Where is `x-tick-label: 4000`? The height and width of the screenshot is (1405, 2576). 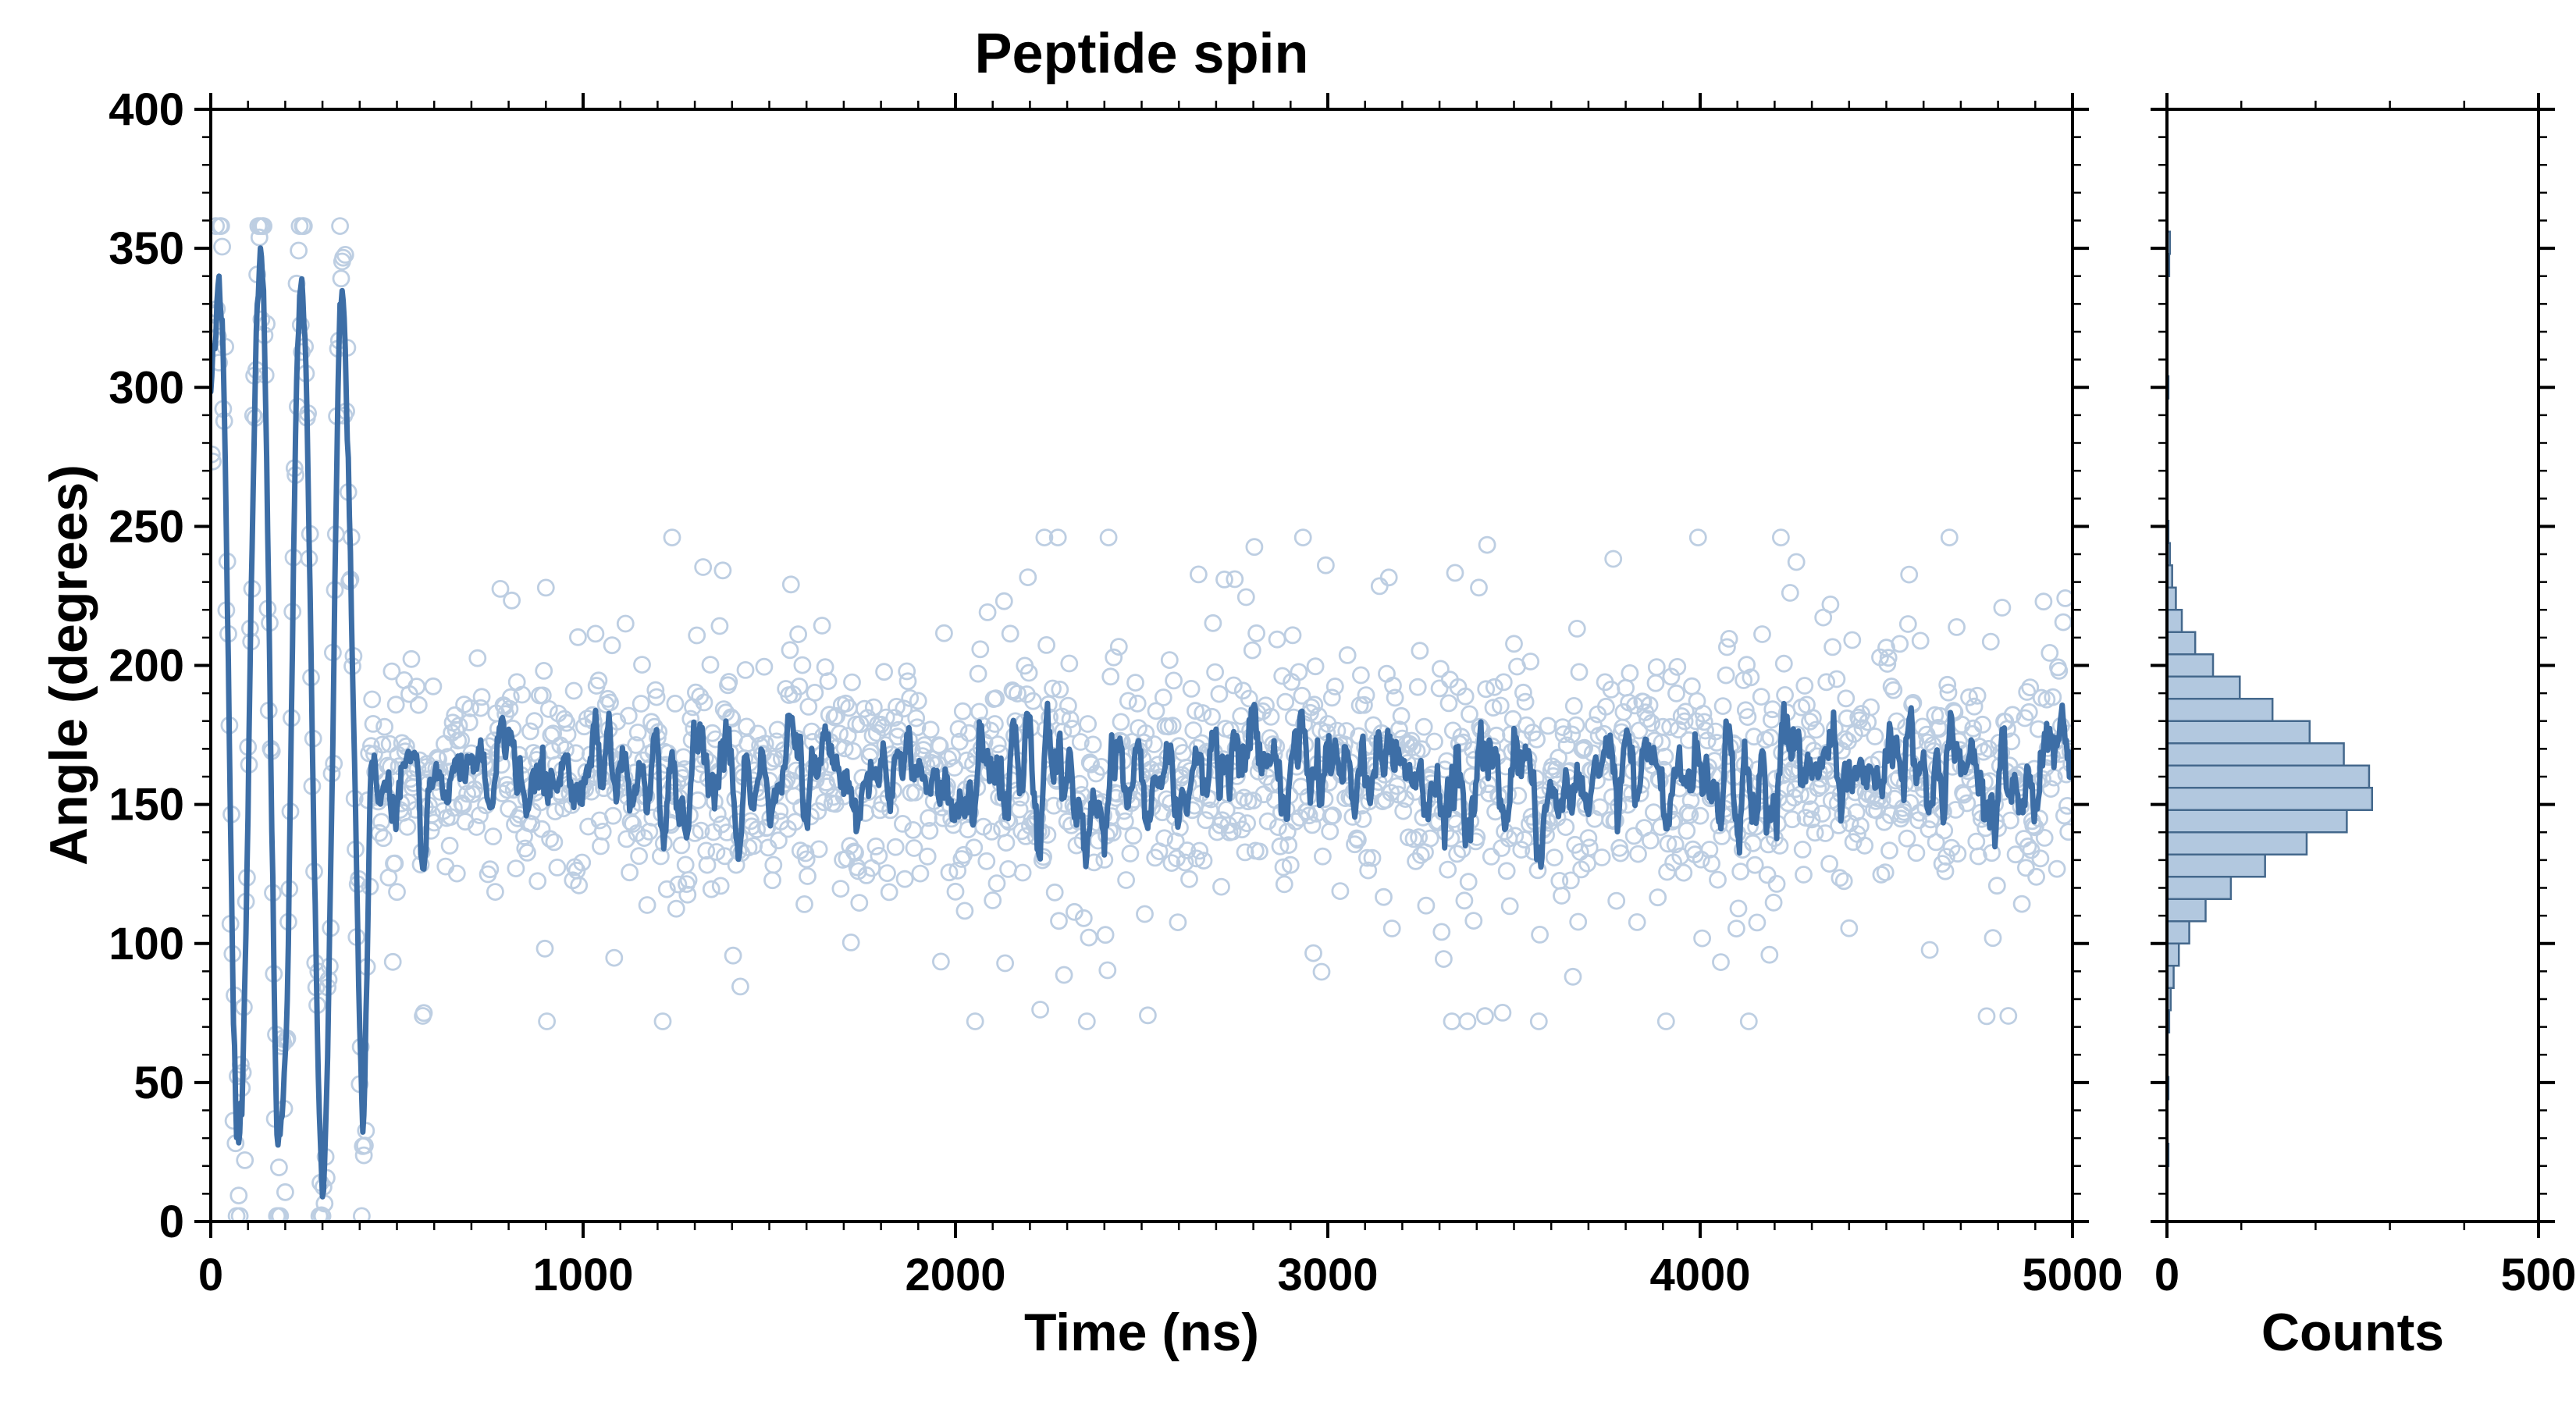 x-tick-label: 4000 is located at coordinates (1699, 1275).